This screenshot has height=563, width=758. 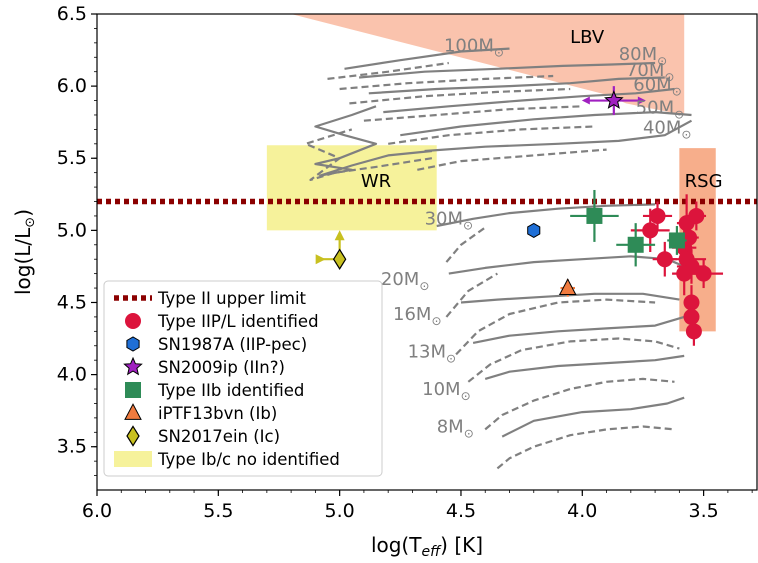 I want to click on x-tick-label: 4.0, so click(x=582, y=511).